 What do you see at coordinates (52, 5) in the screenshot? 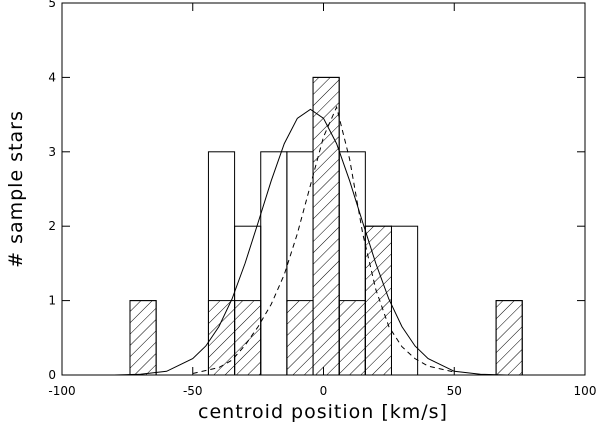
I see `y-tick-label: 5` at bounding box center [52, 5].